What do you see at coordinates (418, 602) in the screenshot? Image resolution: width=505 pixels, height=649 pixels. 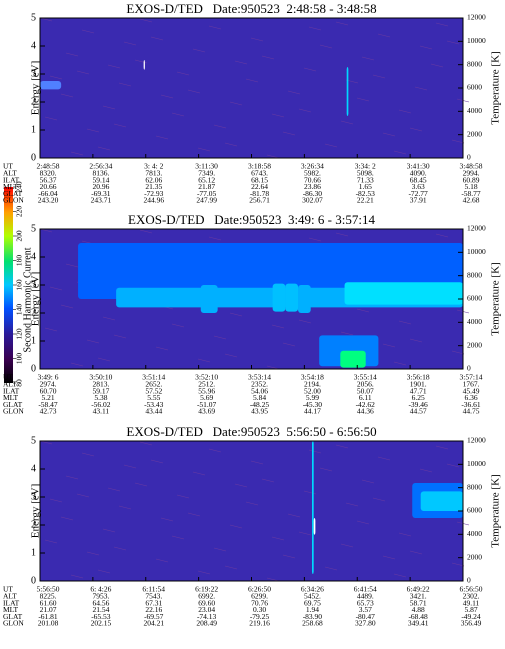 I see `orbit-value: 58.71` at bounding box center [418, 602].